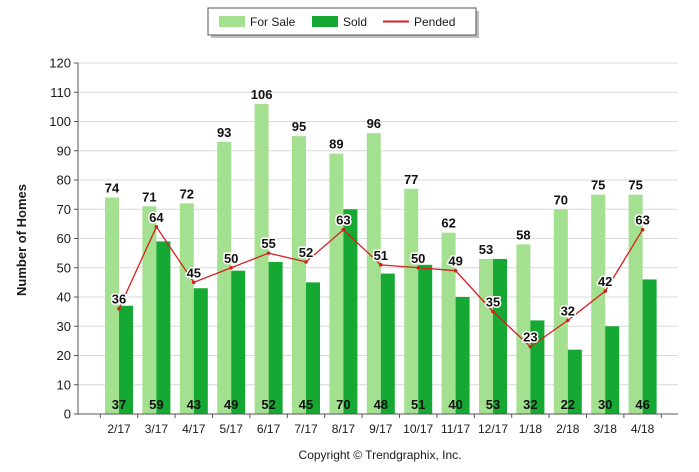  I want to click on y-tick-label: 110, so click(60, 92).